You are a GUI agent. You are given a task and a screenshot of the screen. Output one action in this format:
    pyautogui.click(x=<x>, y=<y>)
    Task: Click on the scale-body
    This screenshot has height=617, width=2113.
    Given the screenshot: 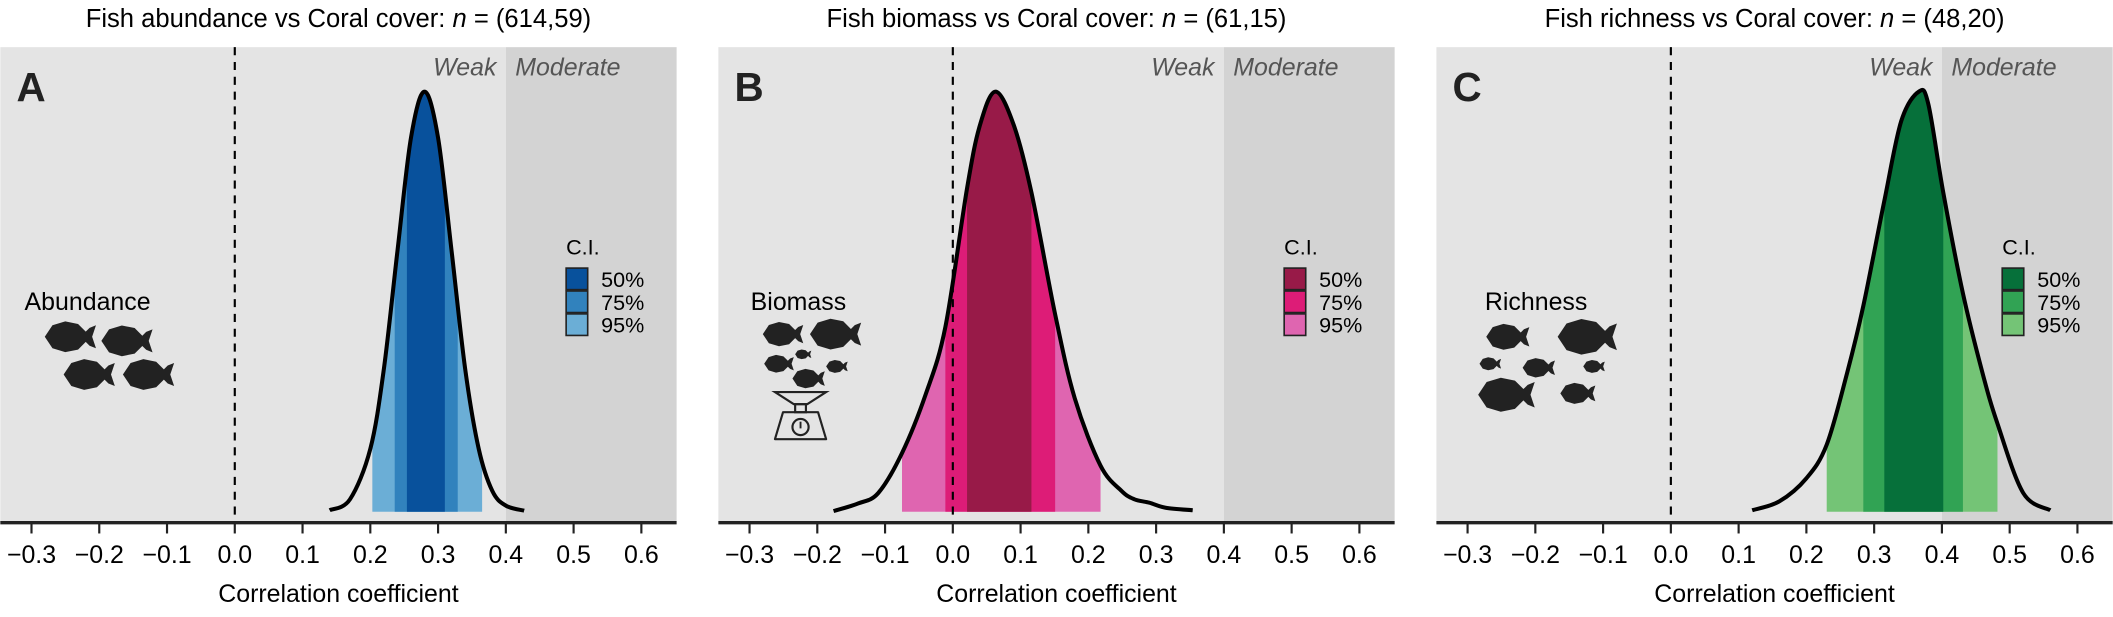 What is the action you would take?
    pyautogui.click(x=800, y=426)
    